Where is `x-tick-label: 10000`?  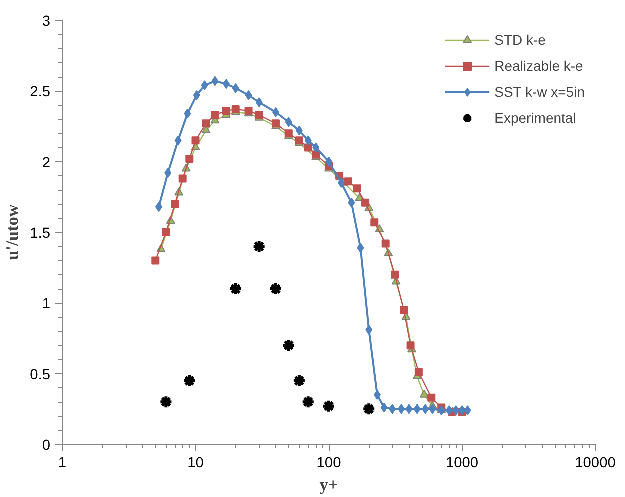
x-tick-label: 10000 is located at coordinates (595, 464).